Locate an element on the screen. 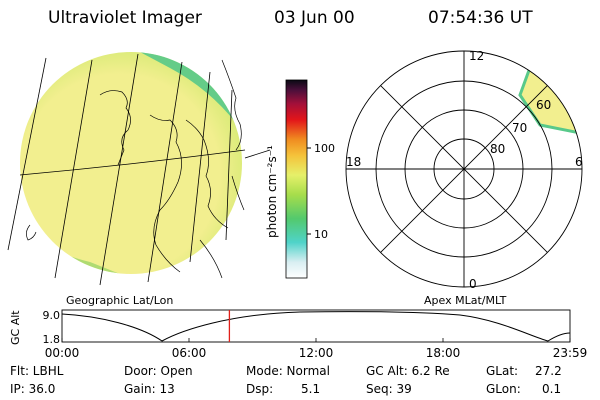  altitude-x-tick-1: 06:00 is located at coordinates (189, 353).